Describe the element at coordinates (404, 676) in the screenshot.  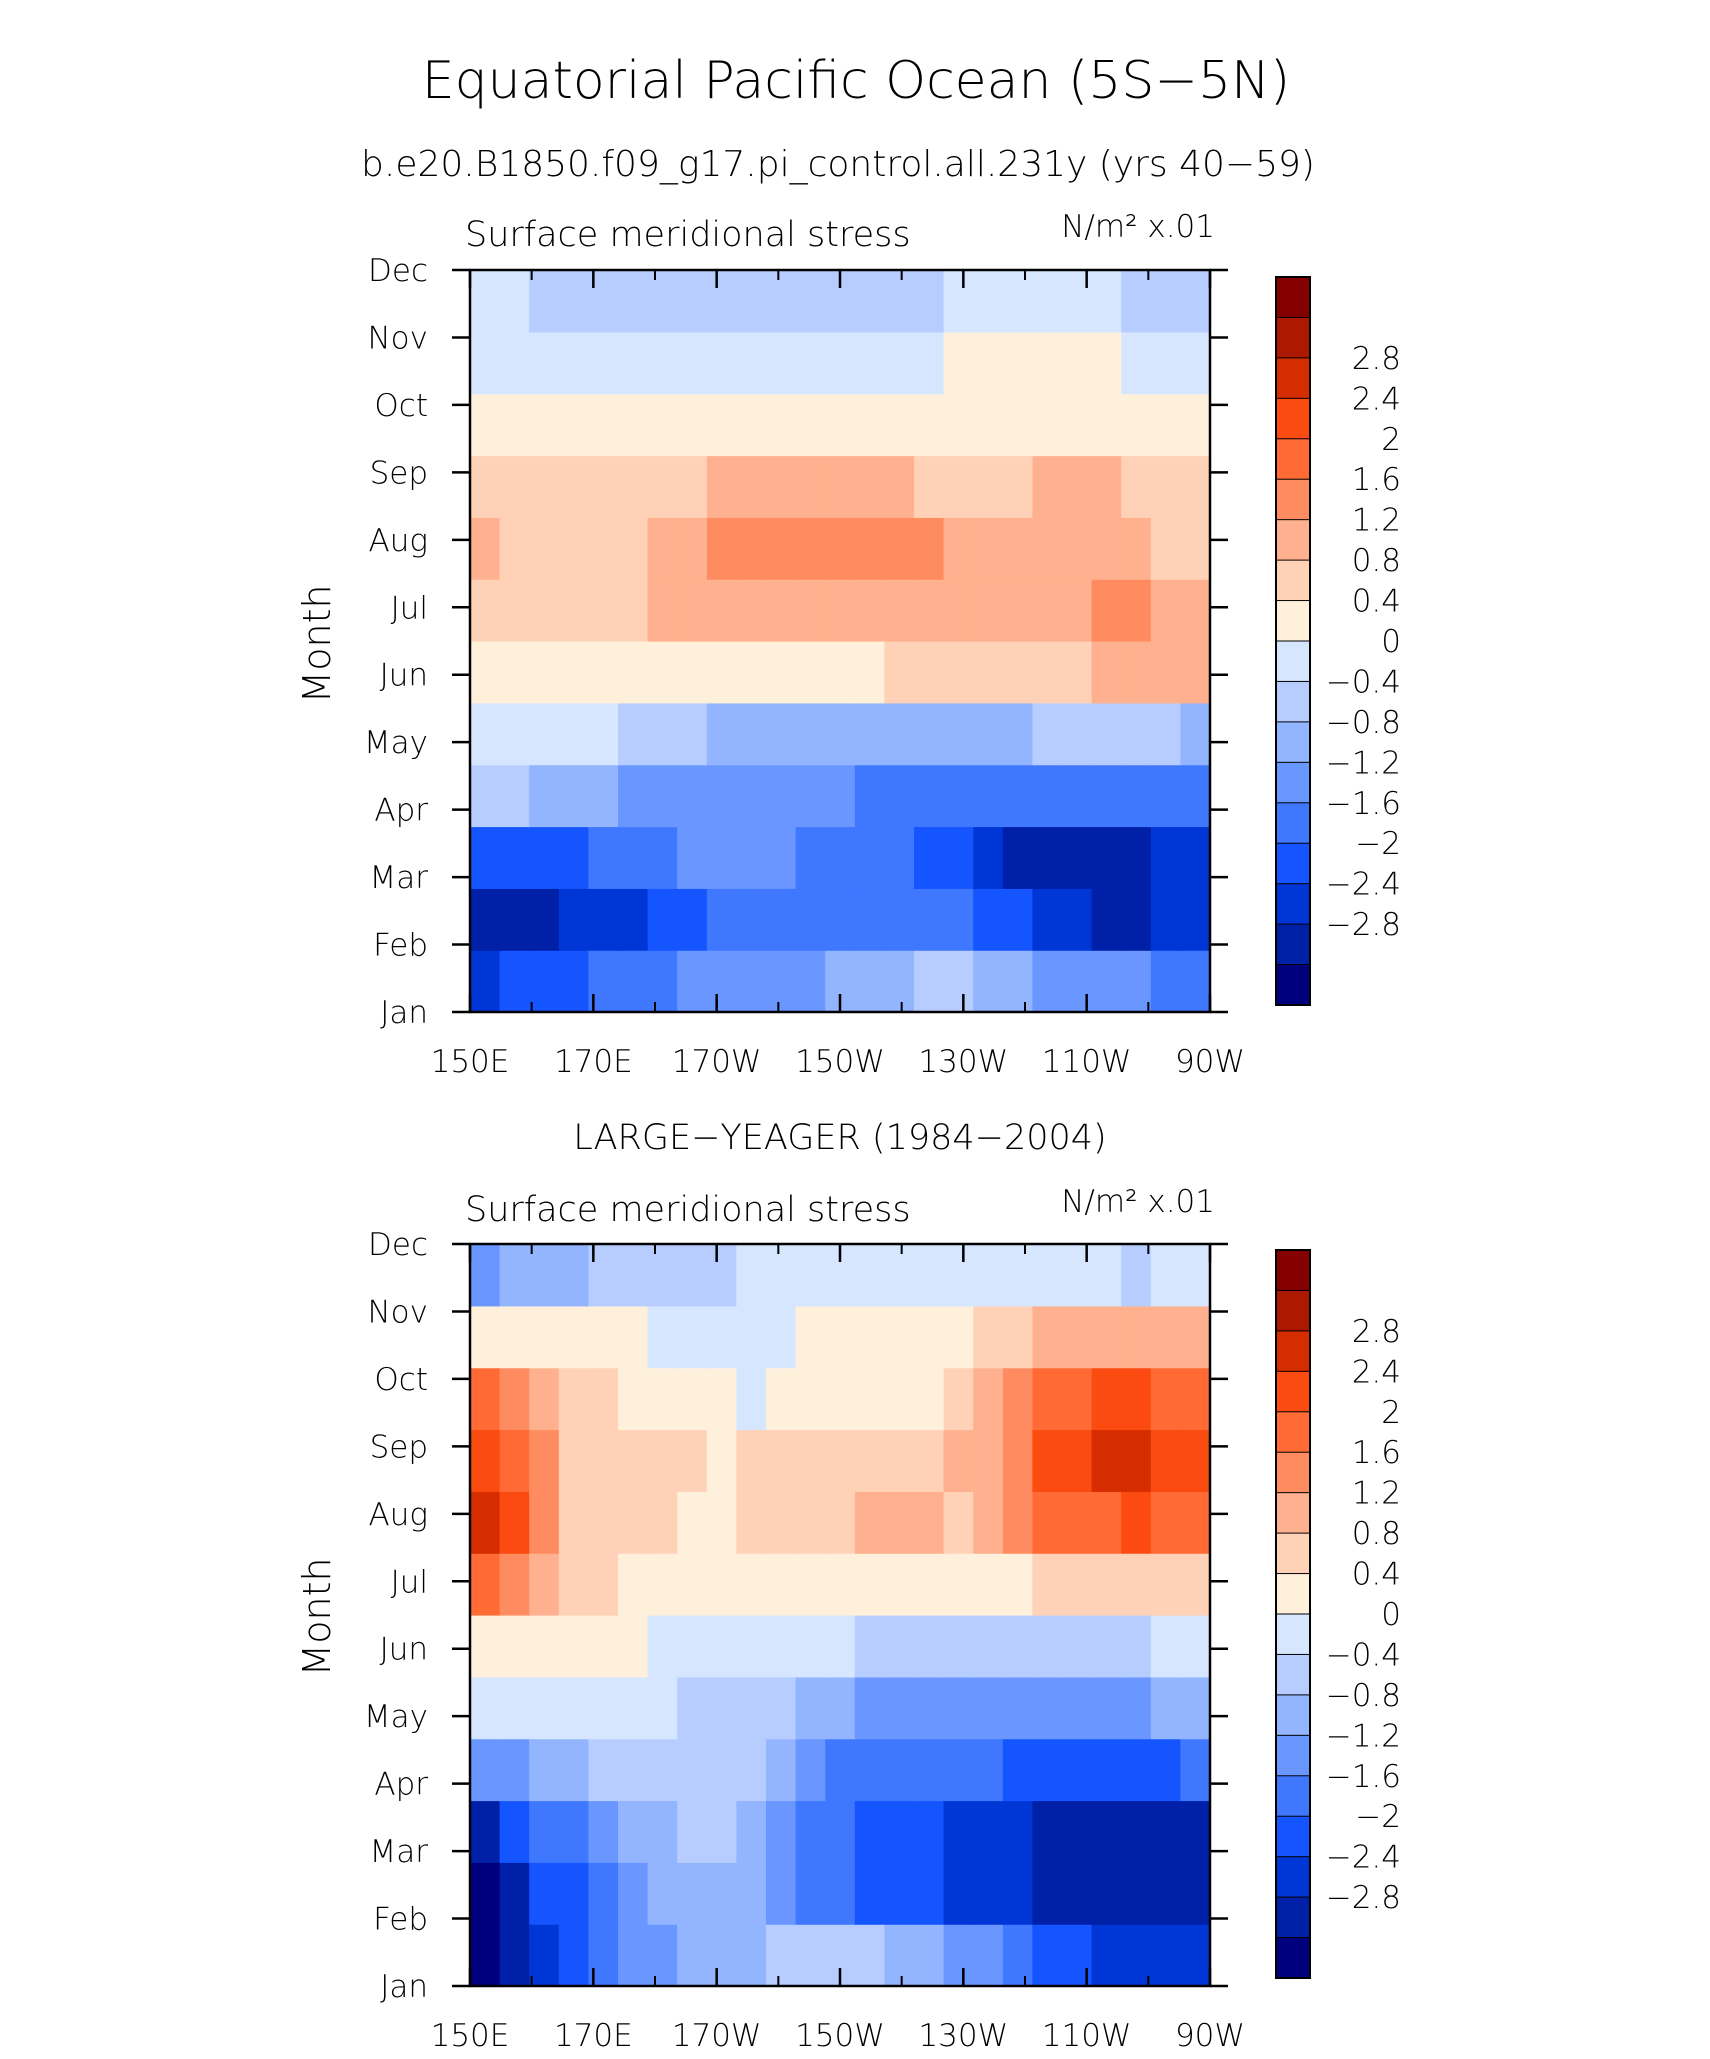
I see `y-tick-label: Jun` at that location.